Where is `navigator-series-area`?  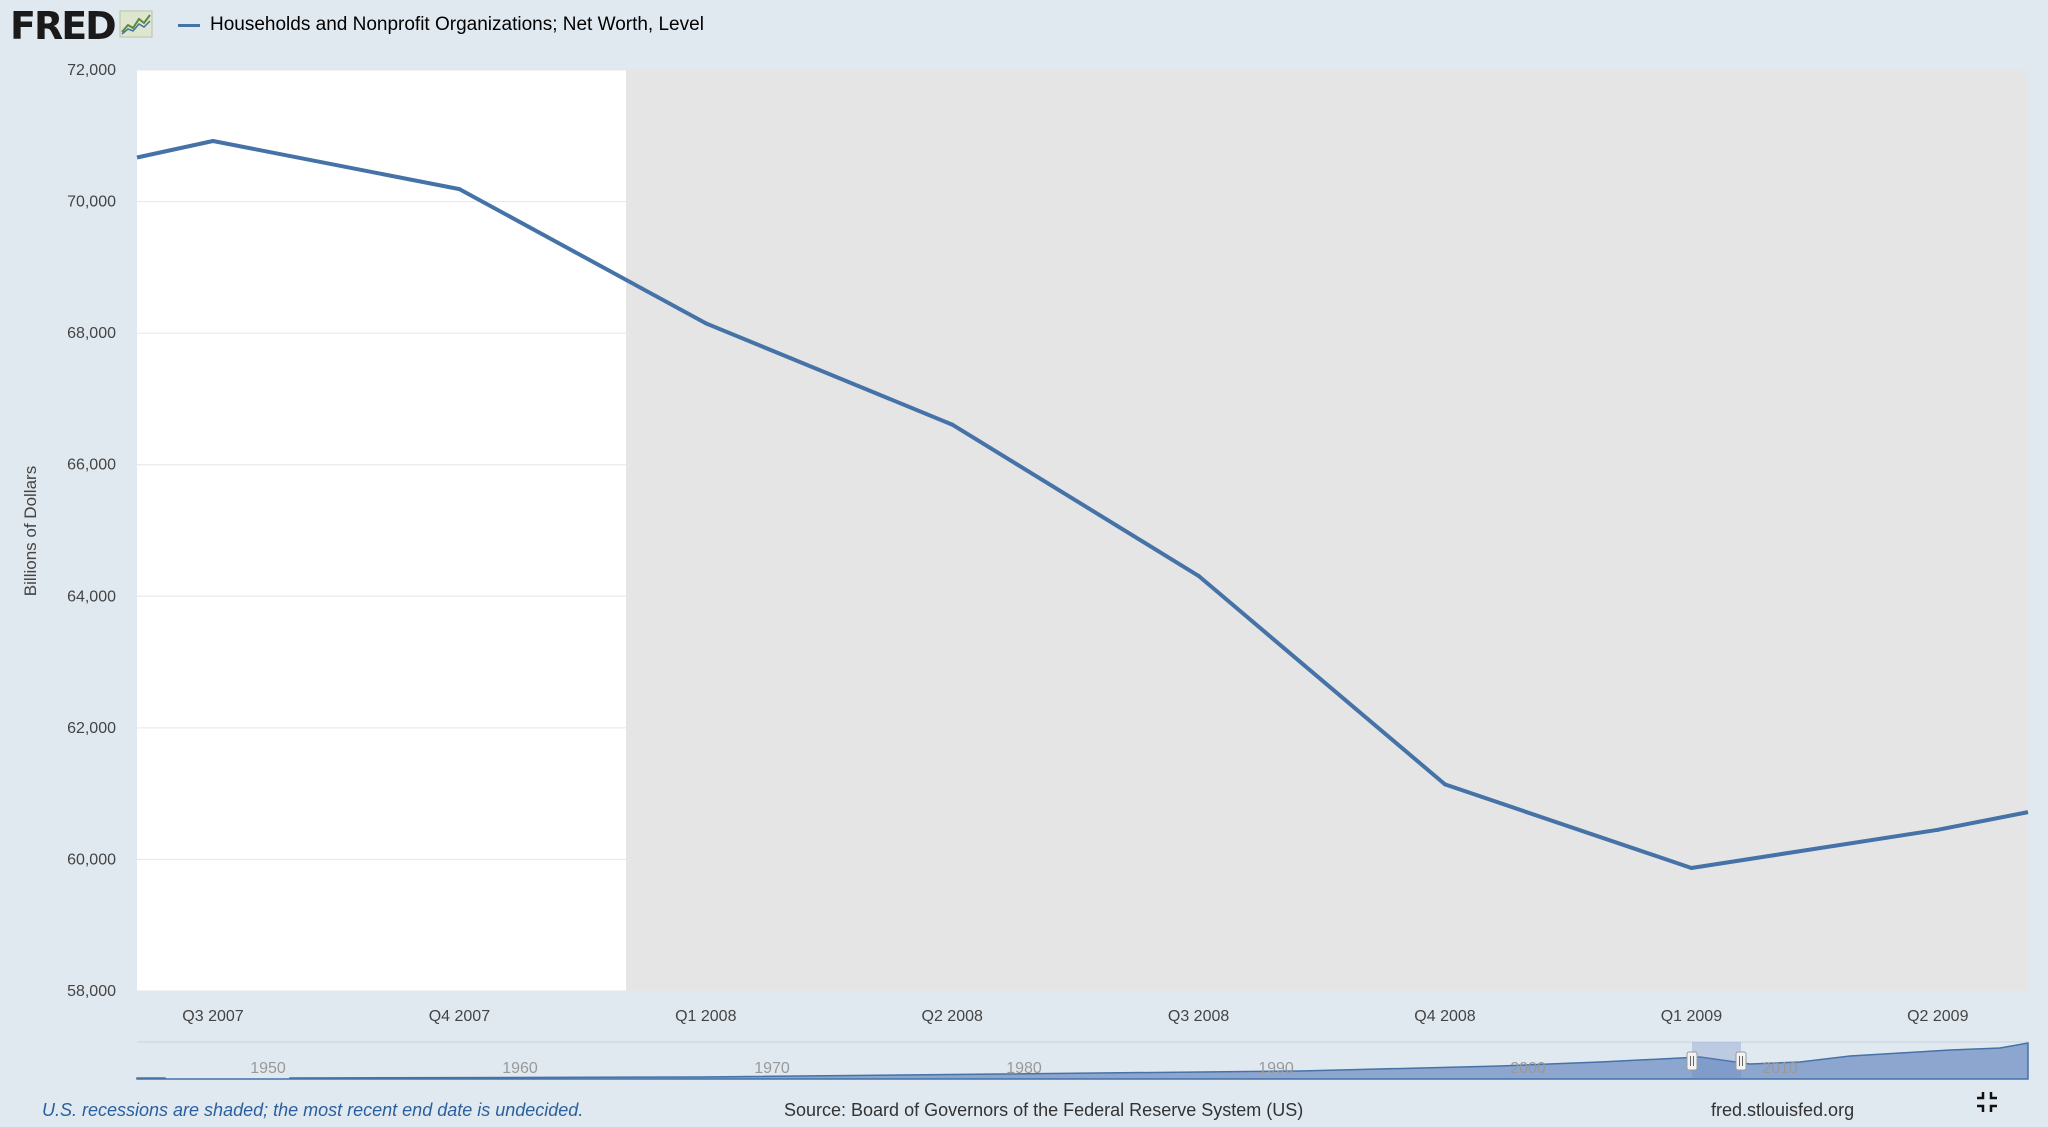 navigator-series-area is located at coordinates (1082, 1061).